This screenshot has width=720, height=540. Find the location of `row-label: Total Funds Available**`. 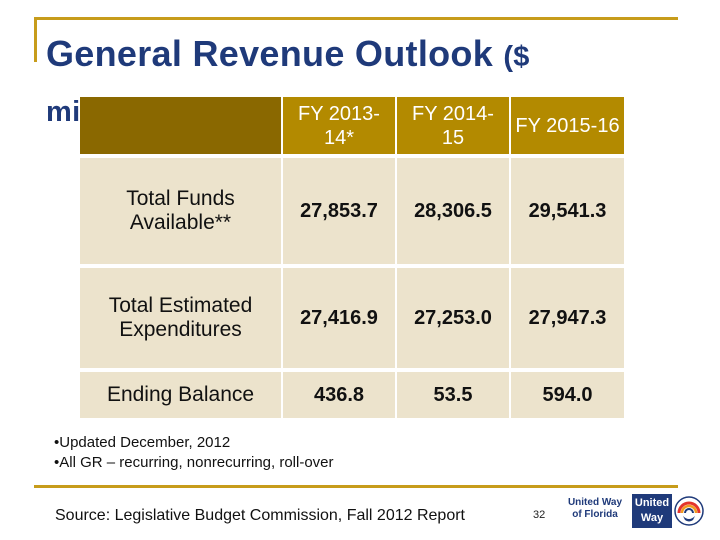

row-label: Total Funds Available** is located at coordinates (181, 210).